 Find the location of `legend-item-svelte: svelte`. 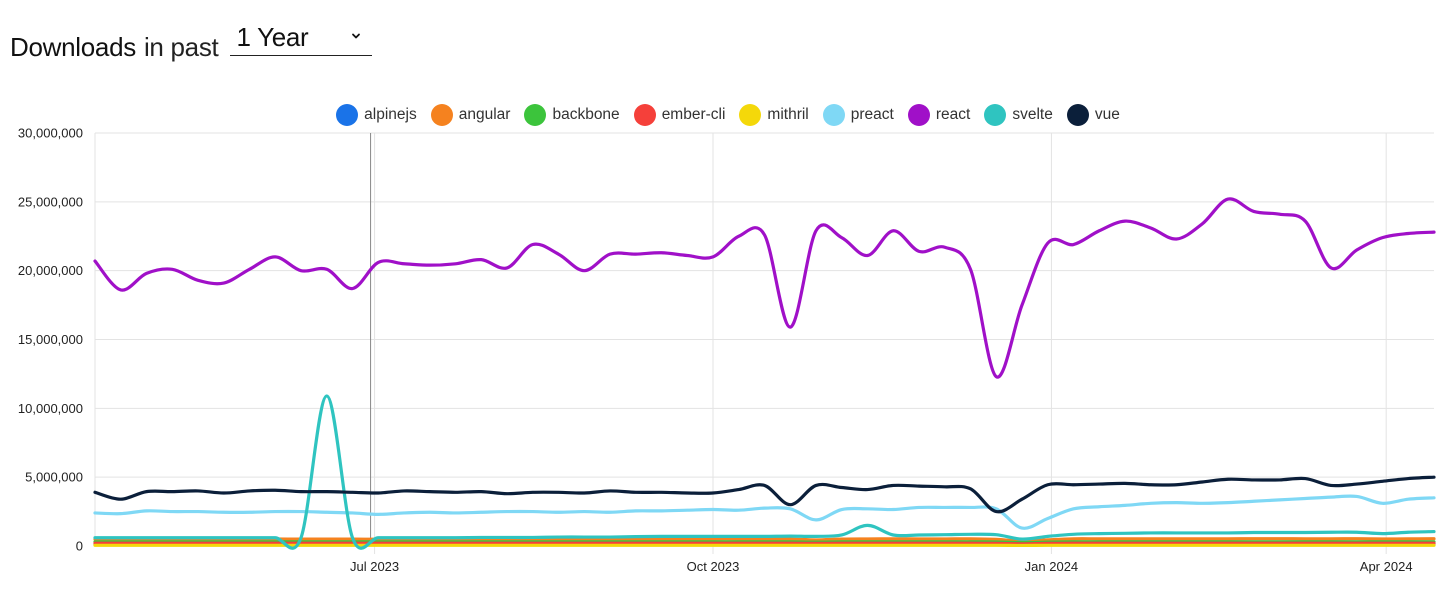

legend-item-svelte: svelte is located at coordinates (1018, 115).